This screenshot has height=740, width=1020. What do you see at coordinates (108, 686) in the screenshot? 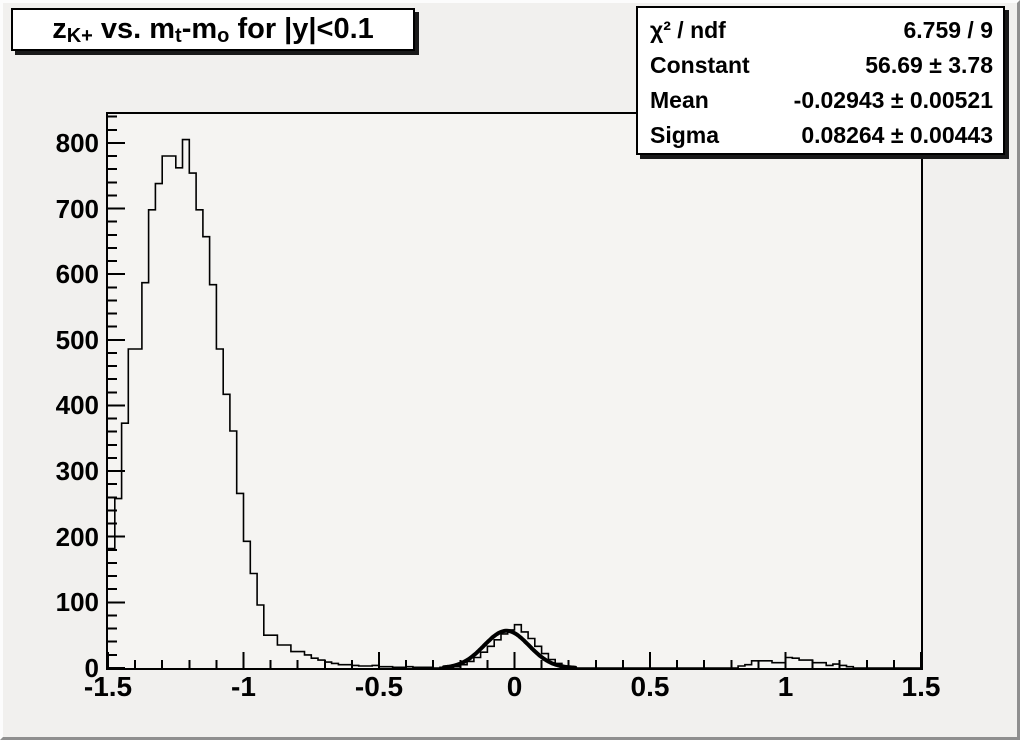
I see `x-axis-tick-label: -1.5` at bounding box center [108, 686].